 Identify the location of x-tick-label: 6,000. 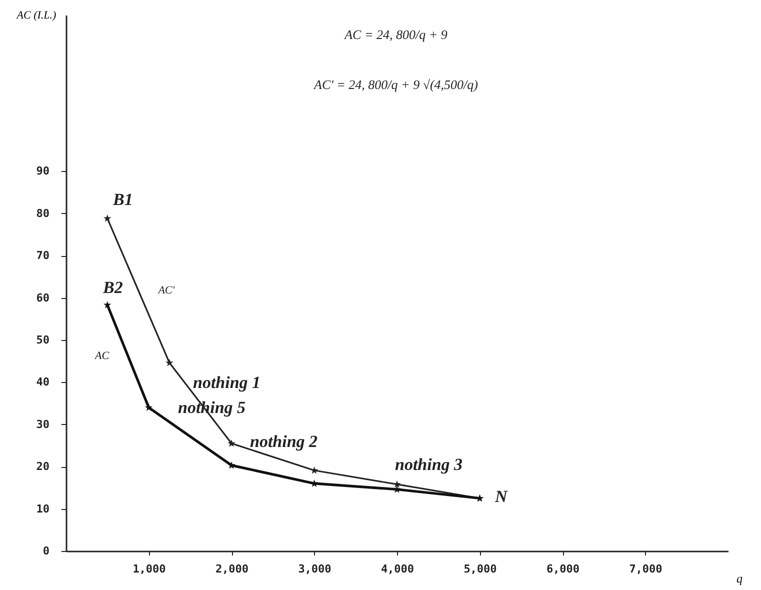
(563, 569).